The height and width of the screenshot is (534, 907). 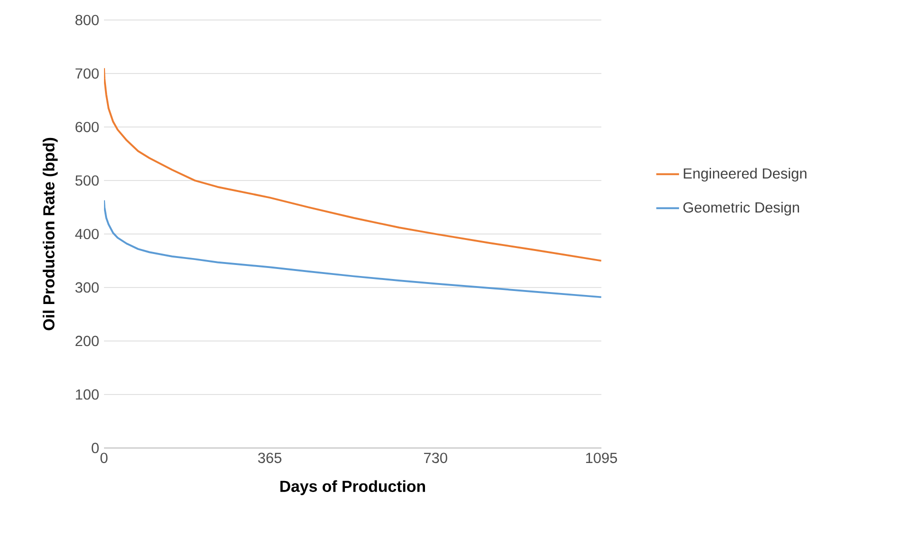 I want to click on y-tick-label: 400, so click(x=87, y=234).